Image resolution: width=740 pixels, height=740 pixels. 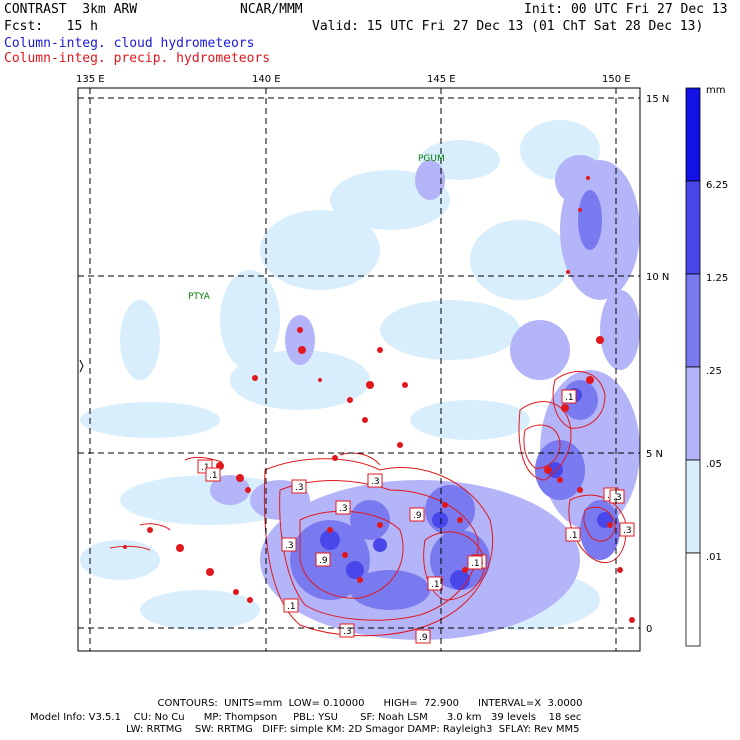 What do you see at coordinates (266, 79) in the screenshot?
I see `lon-label-140: 140 E` at bounding box center [266, 79].